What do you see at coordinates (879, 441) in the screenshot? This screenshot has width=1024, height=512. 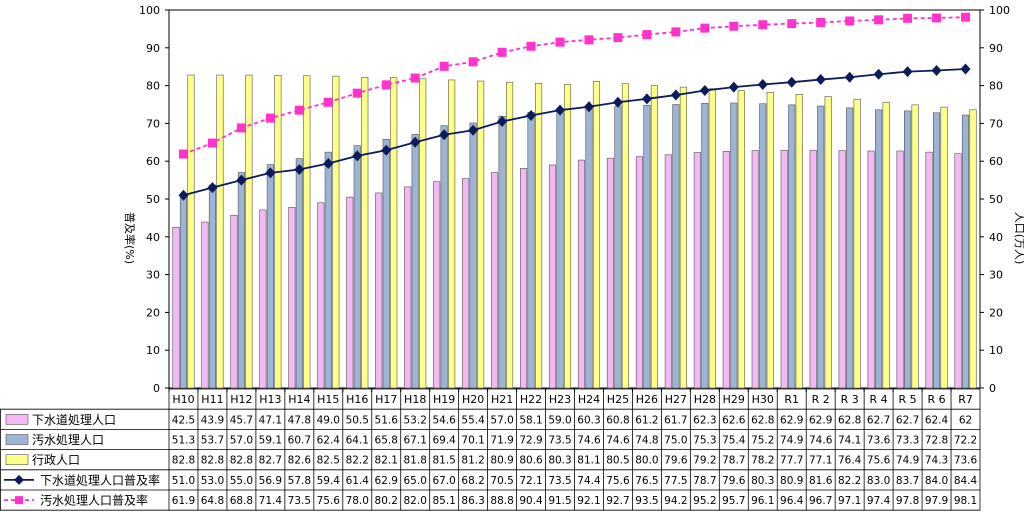 I see `data-label: 73.6` at bounding box center [879, 441].